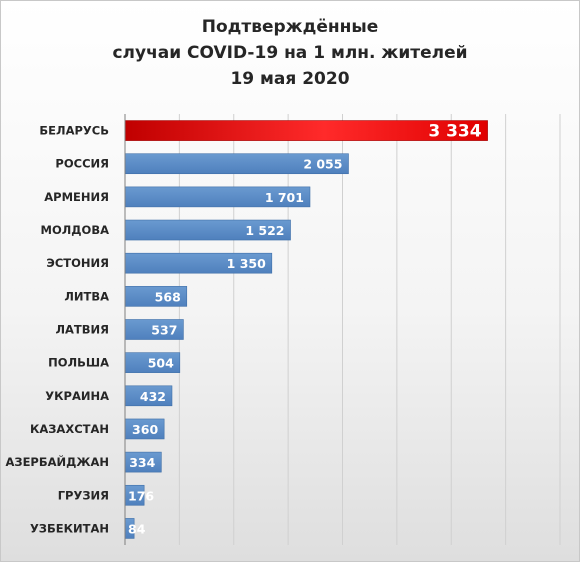  What do you see at coordinates (284, 197) in the screenshot?
I see `value-label: 1 701` at bounding box center [284, 197].